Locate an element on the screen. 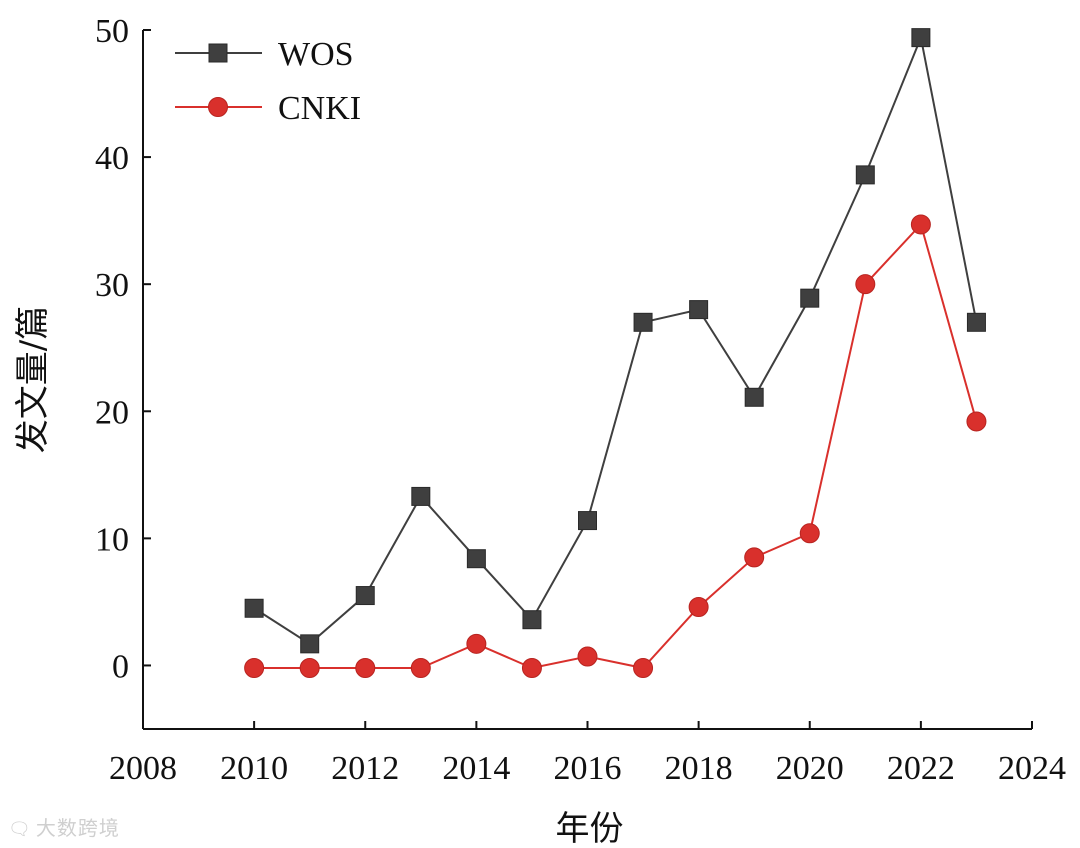  y-tick-label: 10 is located at coordinates (112, 539).